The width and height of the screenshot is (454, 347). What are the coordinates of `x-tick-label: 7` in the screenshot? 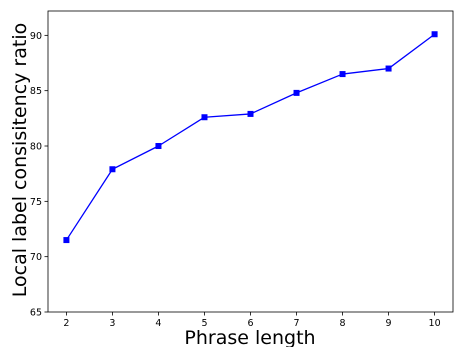 It's located at (296, 323).